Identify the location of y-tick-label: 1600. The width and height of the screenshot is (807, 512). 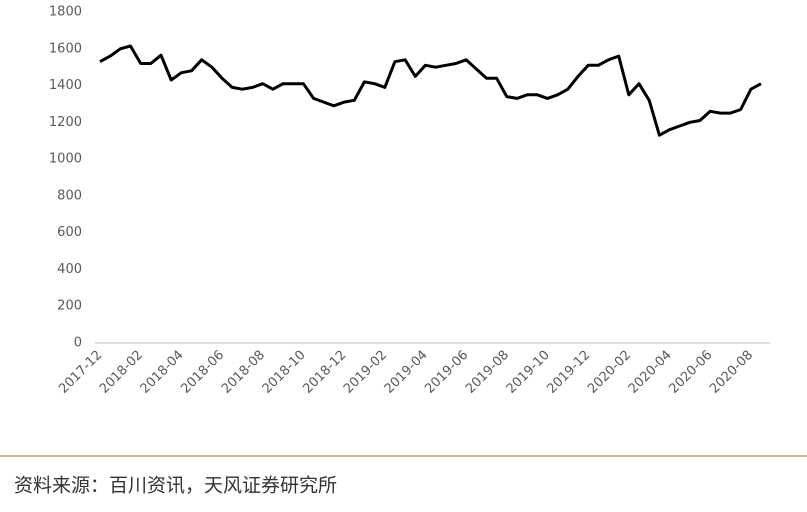
(65, 48).